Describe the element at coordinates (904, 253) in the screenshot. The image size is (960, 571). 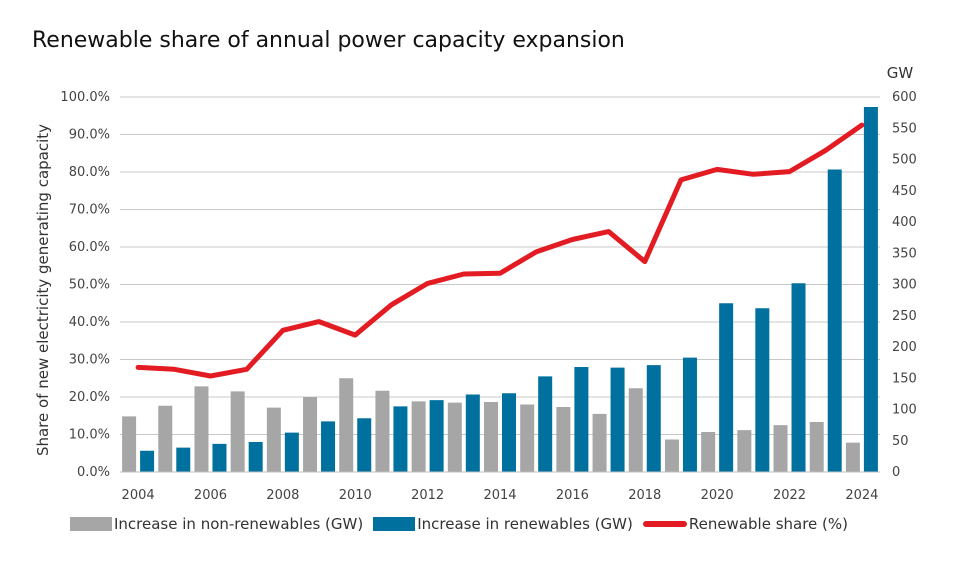
I see `y-right-tick-label: 350` at that location.